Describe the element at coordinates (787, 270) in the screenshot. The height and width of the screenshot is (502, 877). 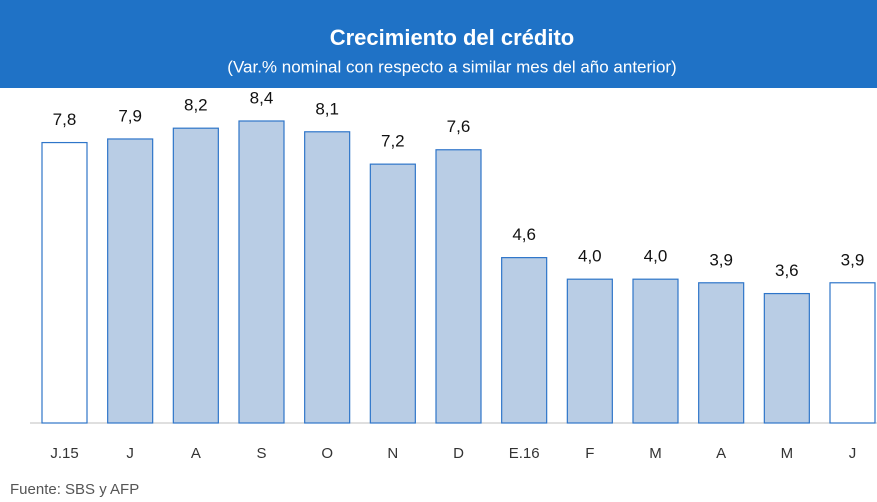
I see `value-label: 3,6` at that location.